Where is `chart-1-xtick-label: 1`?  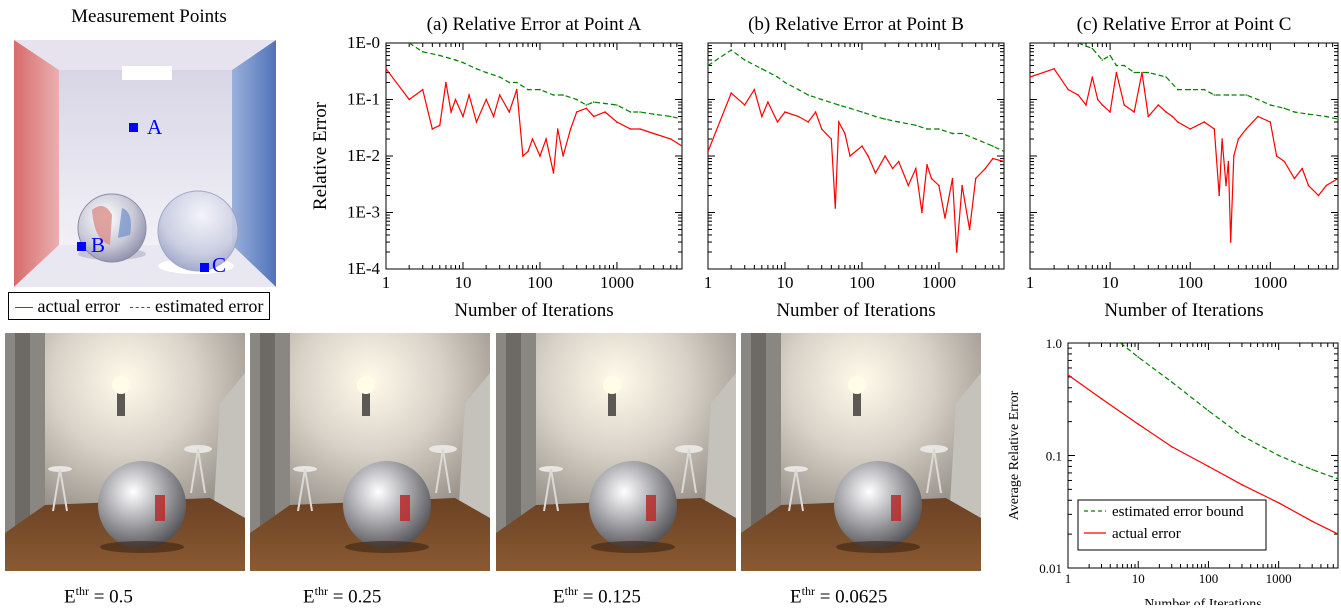 chart-1-xtick-label: 1 is located at coordinates (386, 282).